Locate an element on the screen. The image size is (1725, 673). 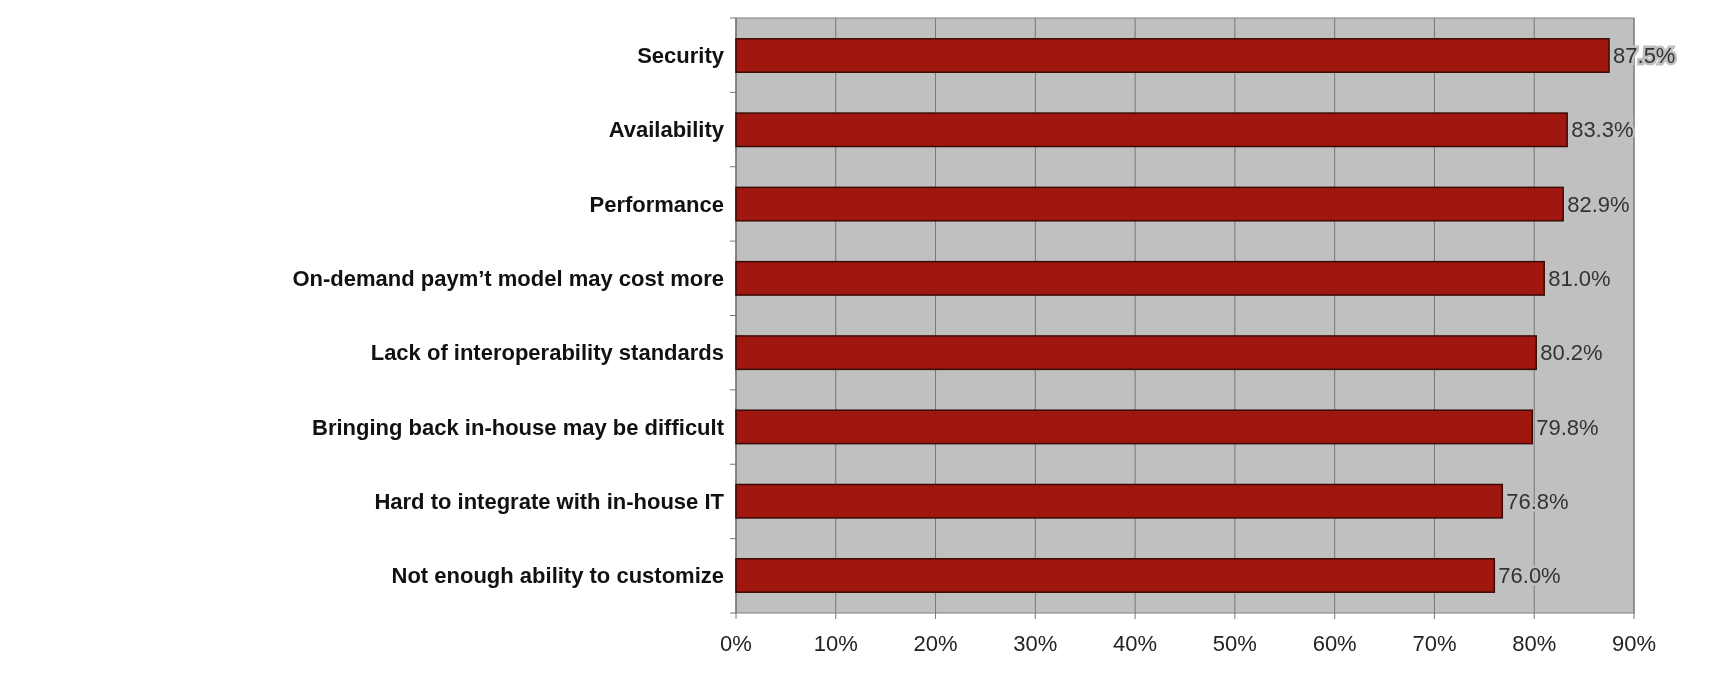
data-label: 83.3% is located at coordinates (1602, 130).